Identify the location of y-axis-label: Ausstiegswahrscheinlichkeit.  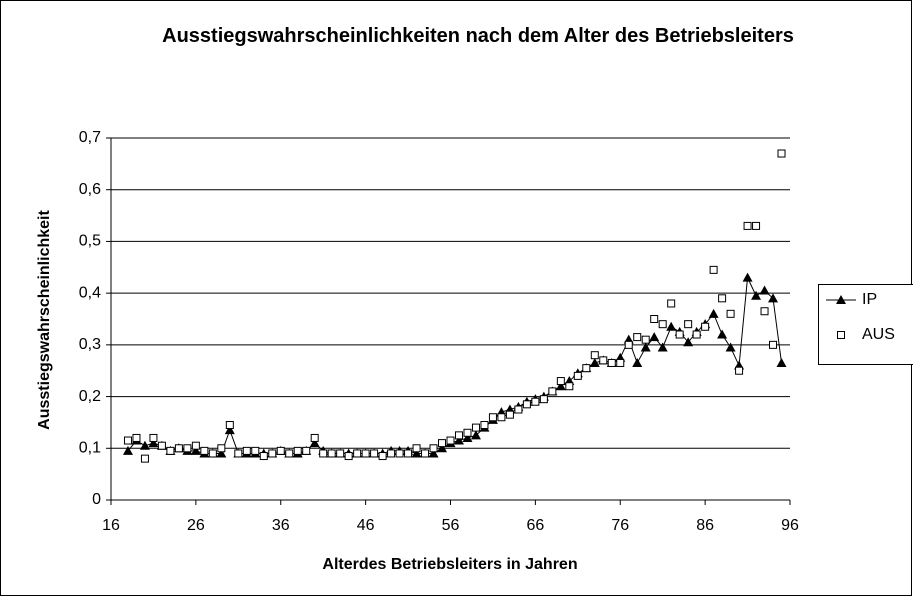
(44, 320).